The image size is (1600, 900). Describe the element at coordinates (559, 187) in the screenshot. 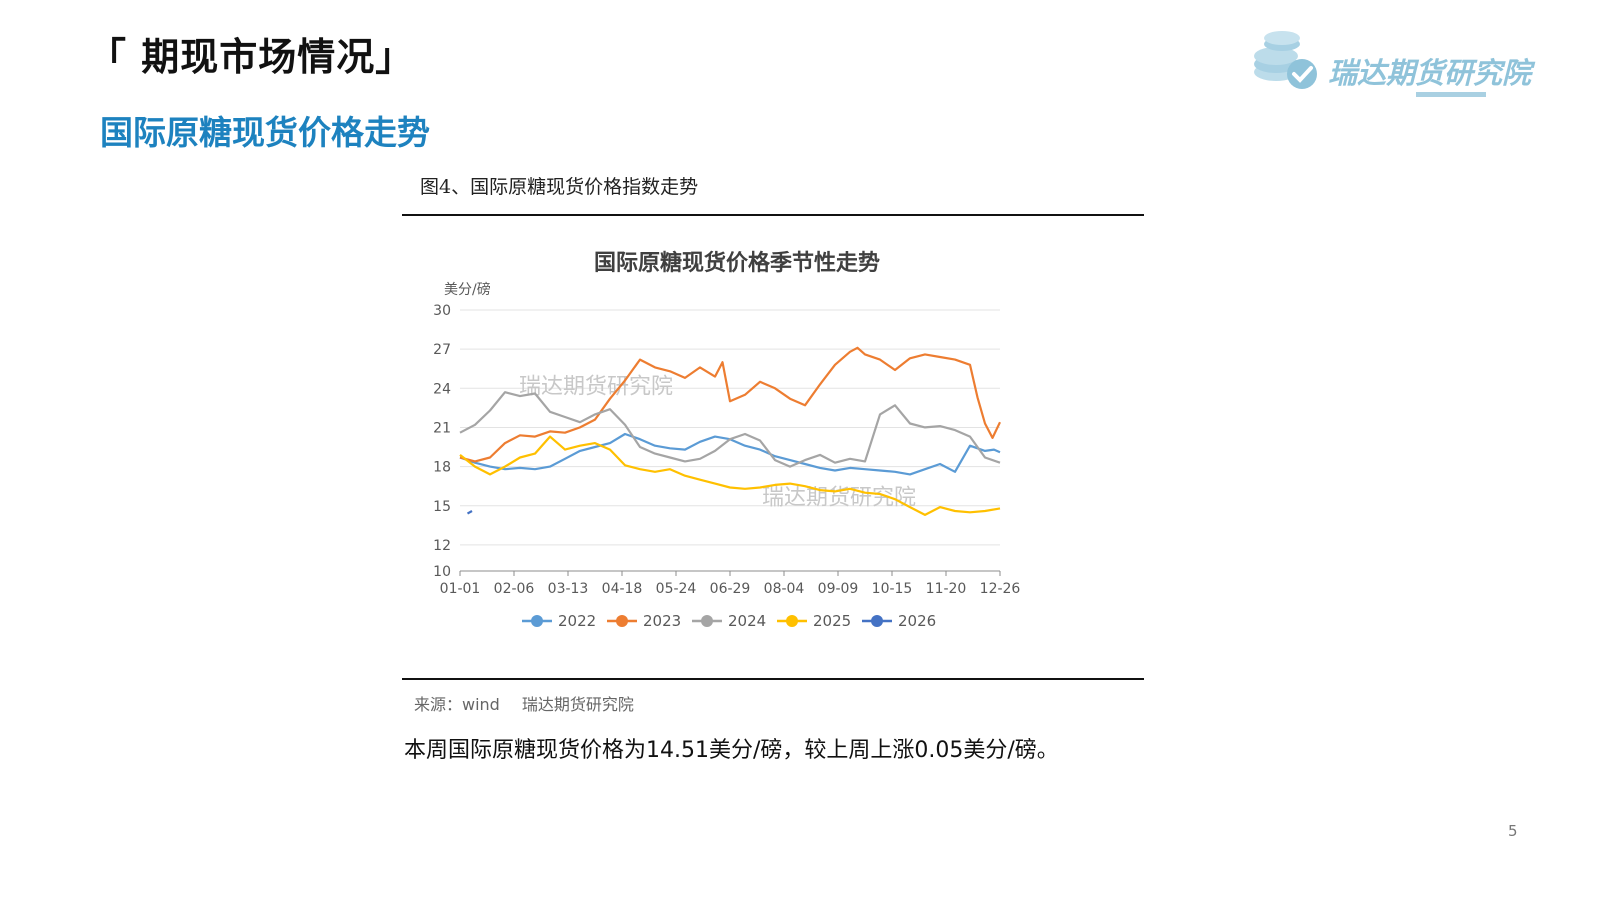

I see `figure-caption: 图4、国际原糖现货价格指数走势` at that location.